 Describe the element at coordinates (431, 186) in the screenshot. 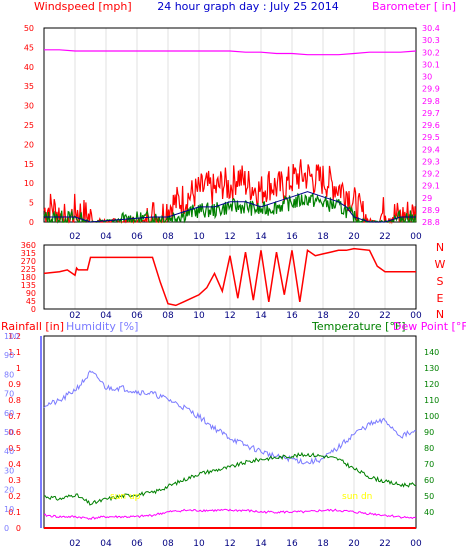

I see `barometer-tick-label: 29.1` at that location.